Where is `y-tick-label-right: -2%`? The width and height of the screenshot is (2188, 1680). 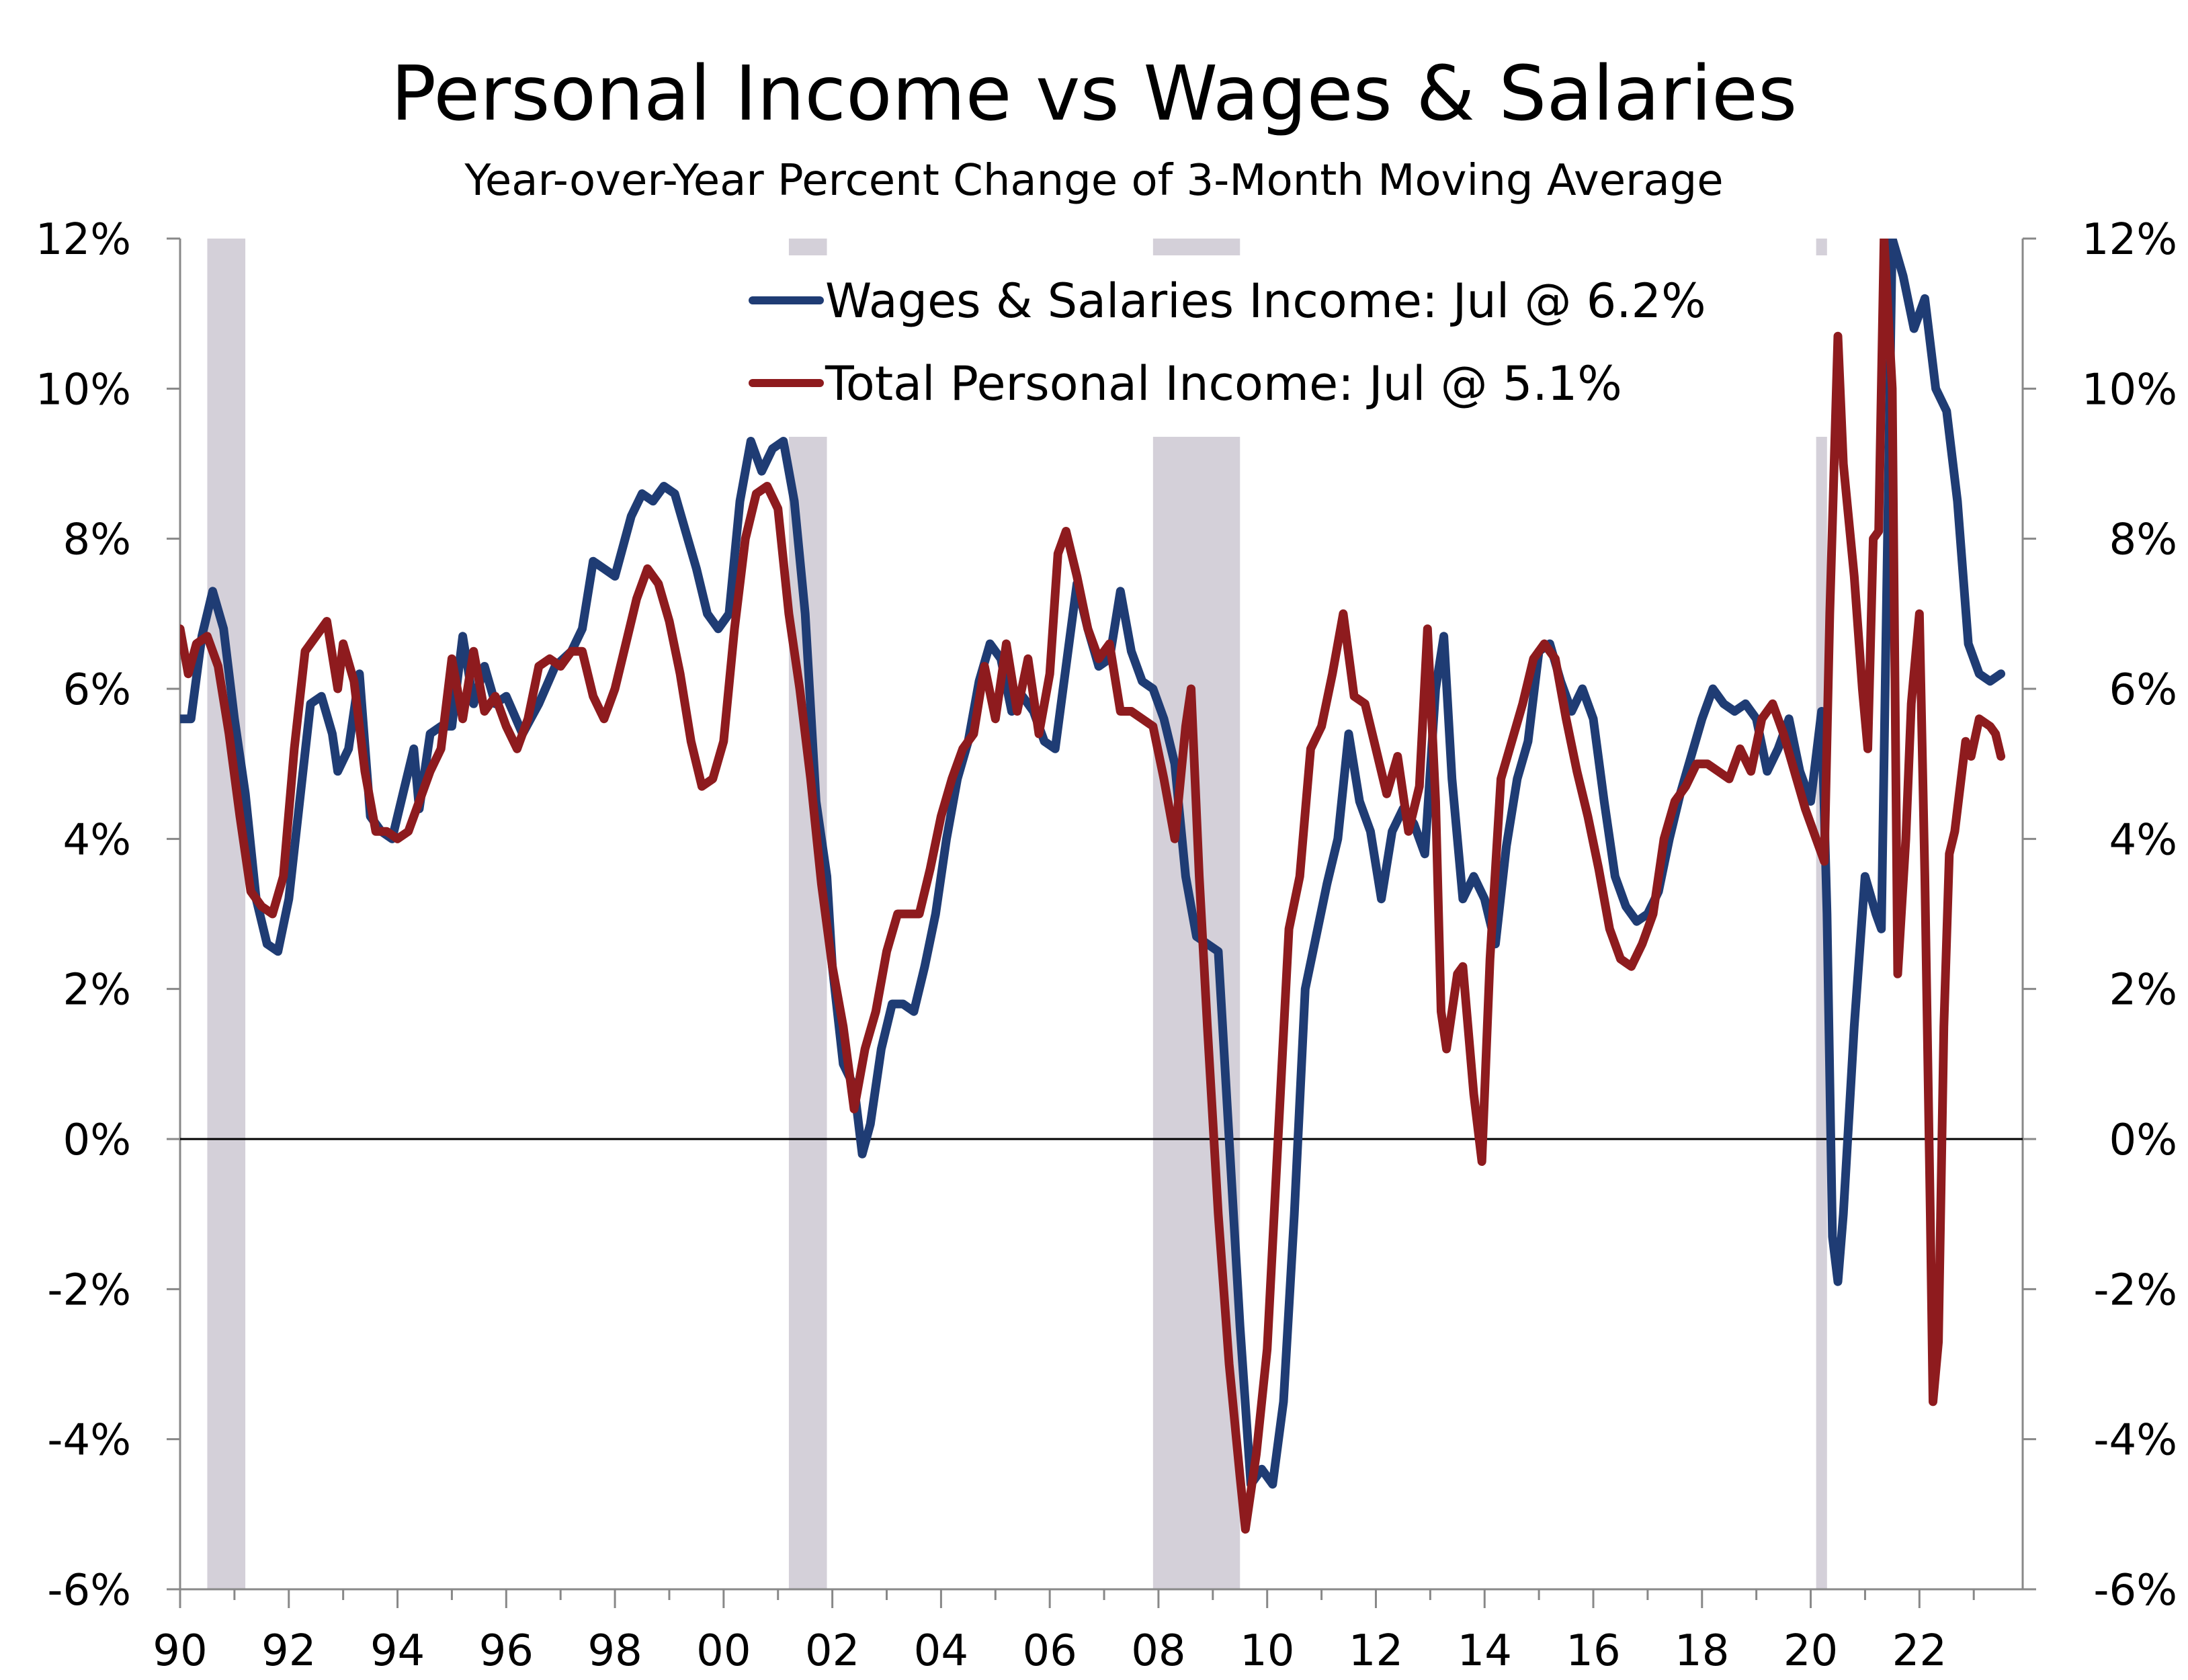
y-tick-label-right: -2% is located at coordinates (2135, 1290).